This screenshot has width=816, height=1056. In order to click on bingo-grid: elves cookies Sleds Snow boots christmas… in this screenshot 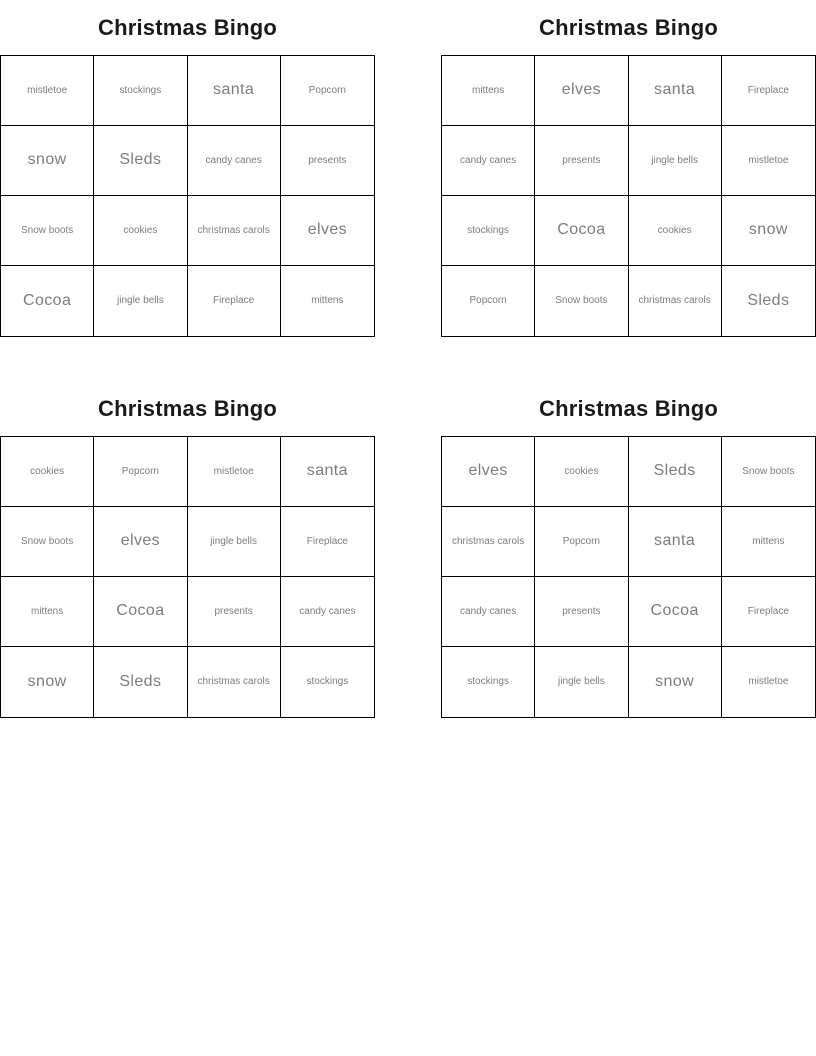, I will do `click(628, 577)`.